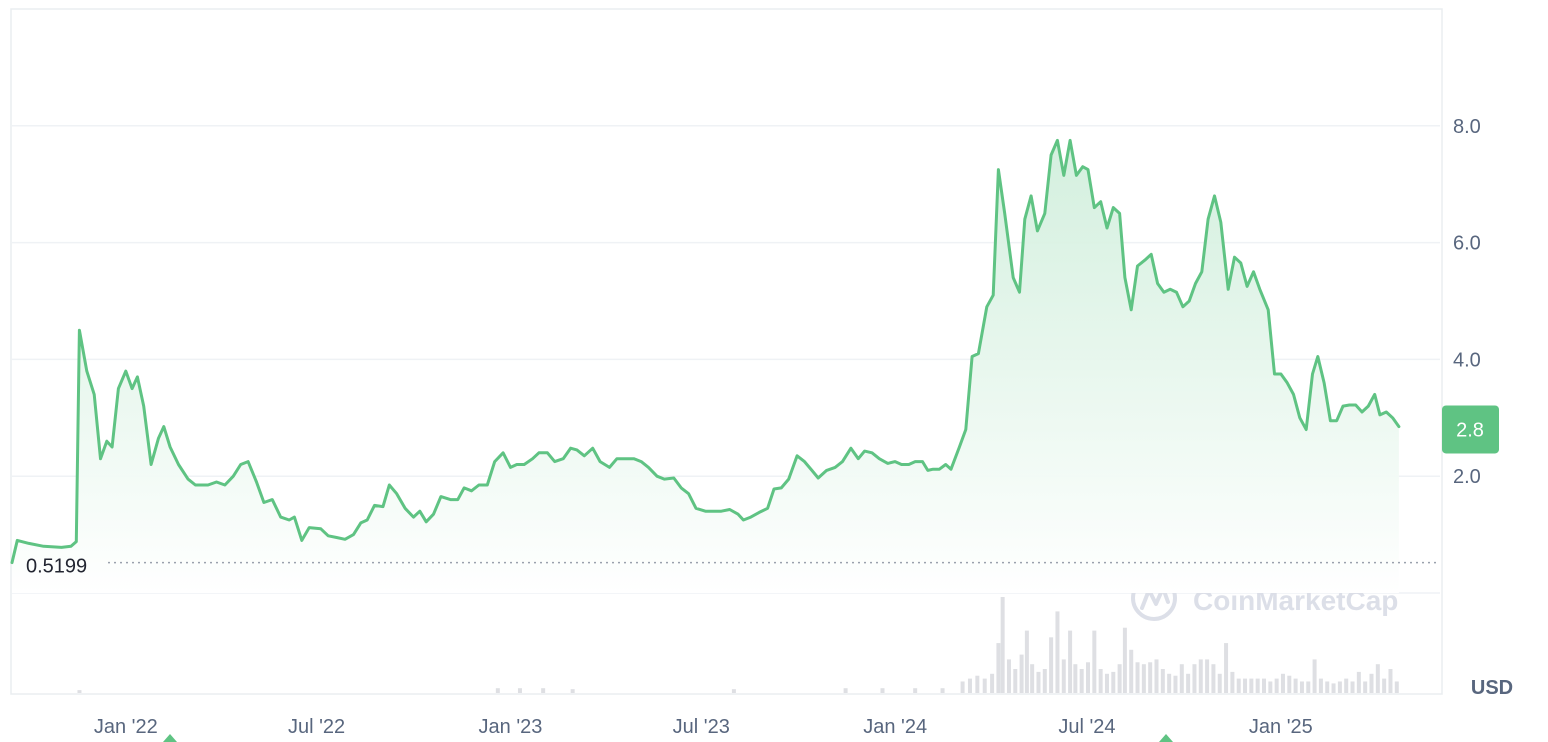  Describe the element at coordinates (1281, 727) in the screenshot. I see `x-tick-label: Jan '25` at that location.